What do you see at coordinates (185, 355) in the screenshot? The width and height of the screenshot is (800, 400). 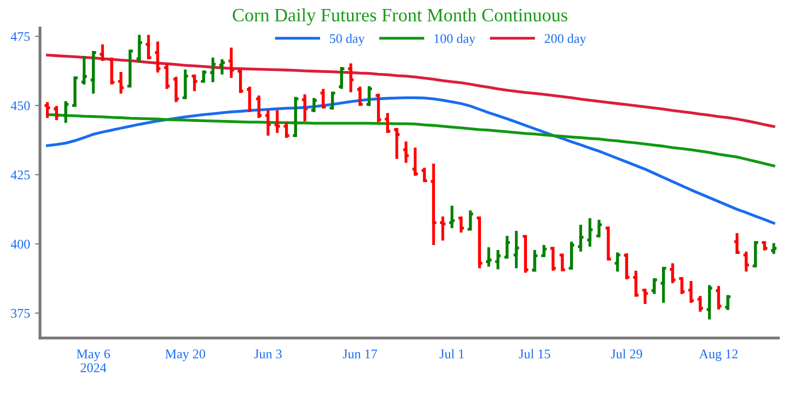 I see `x-tick-label: May 20` at bounding box center [185, 355].